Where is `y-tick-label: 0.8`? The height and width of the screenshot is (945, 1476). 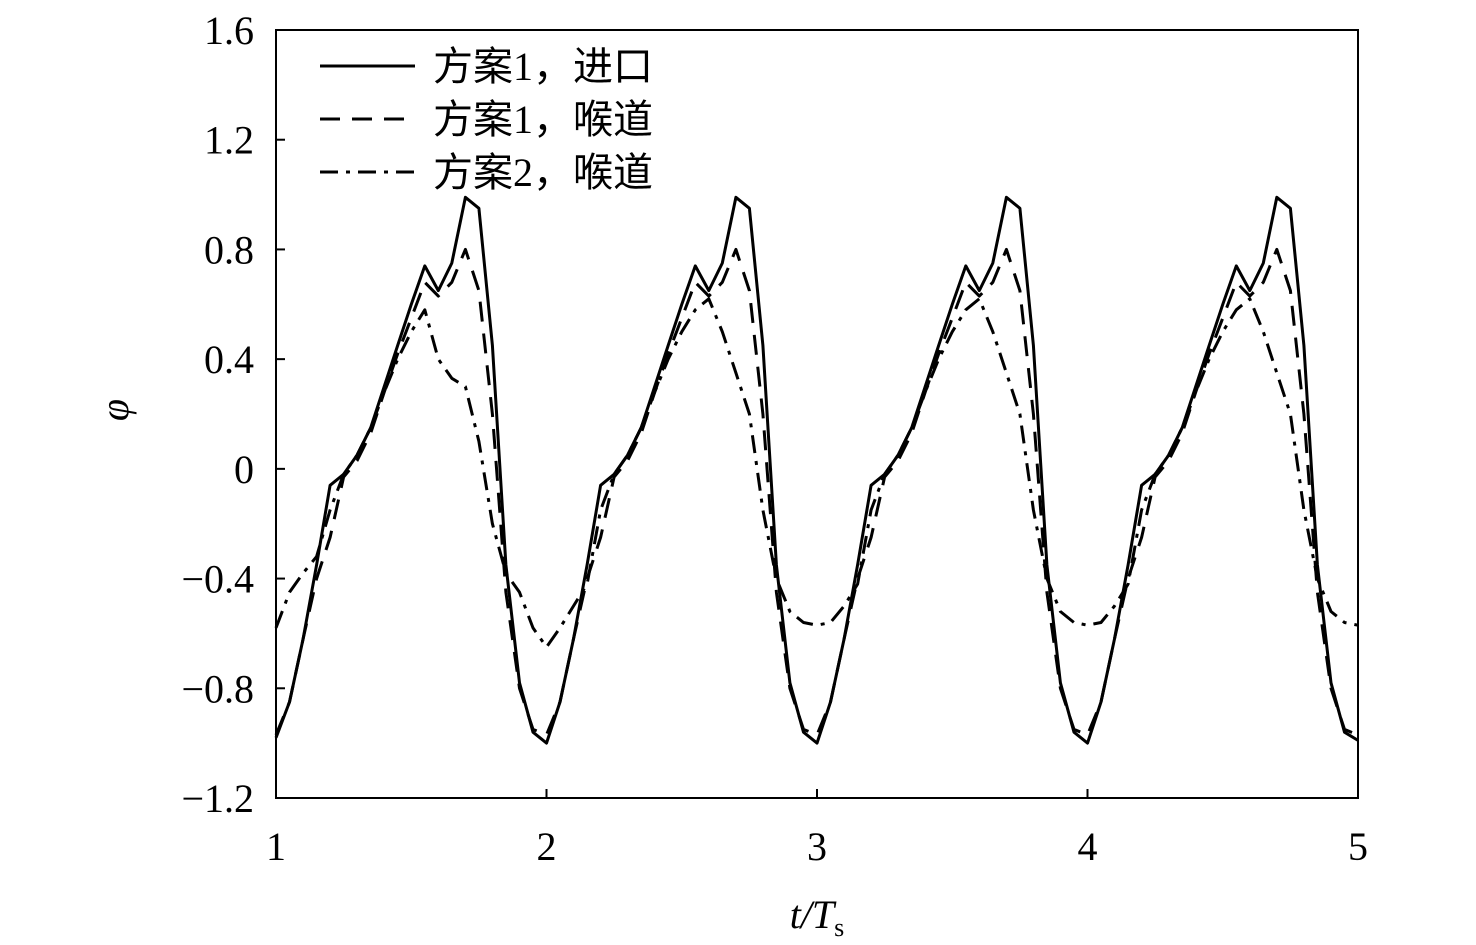
y-tick-label: 0.8 is located at coordinates (229, 249).